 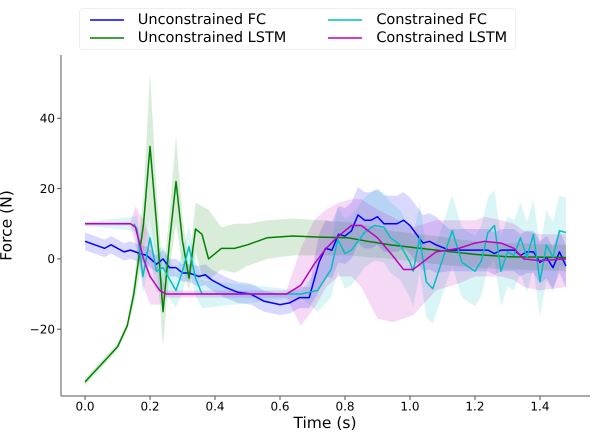 What do you see at coordinates (215, 407) in the screenshot?
I see `x-tick-label: 0.4` at bounding box center [215, 407].